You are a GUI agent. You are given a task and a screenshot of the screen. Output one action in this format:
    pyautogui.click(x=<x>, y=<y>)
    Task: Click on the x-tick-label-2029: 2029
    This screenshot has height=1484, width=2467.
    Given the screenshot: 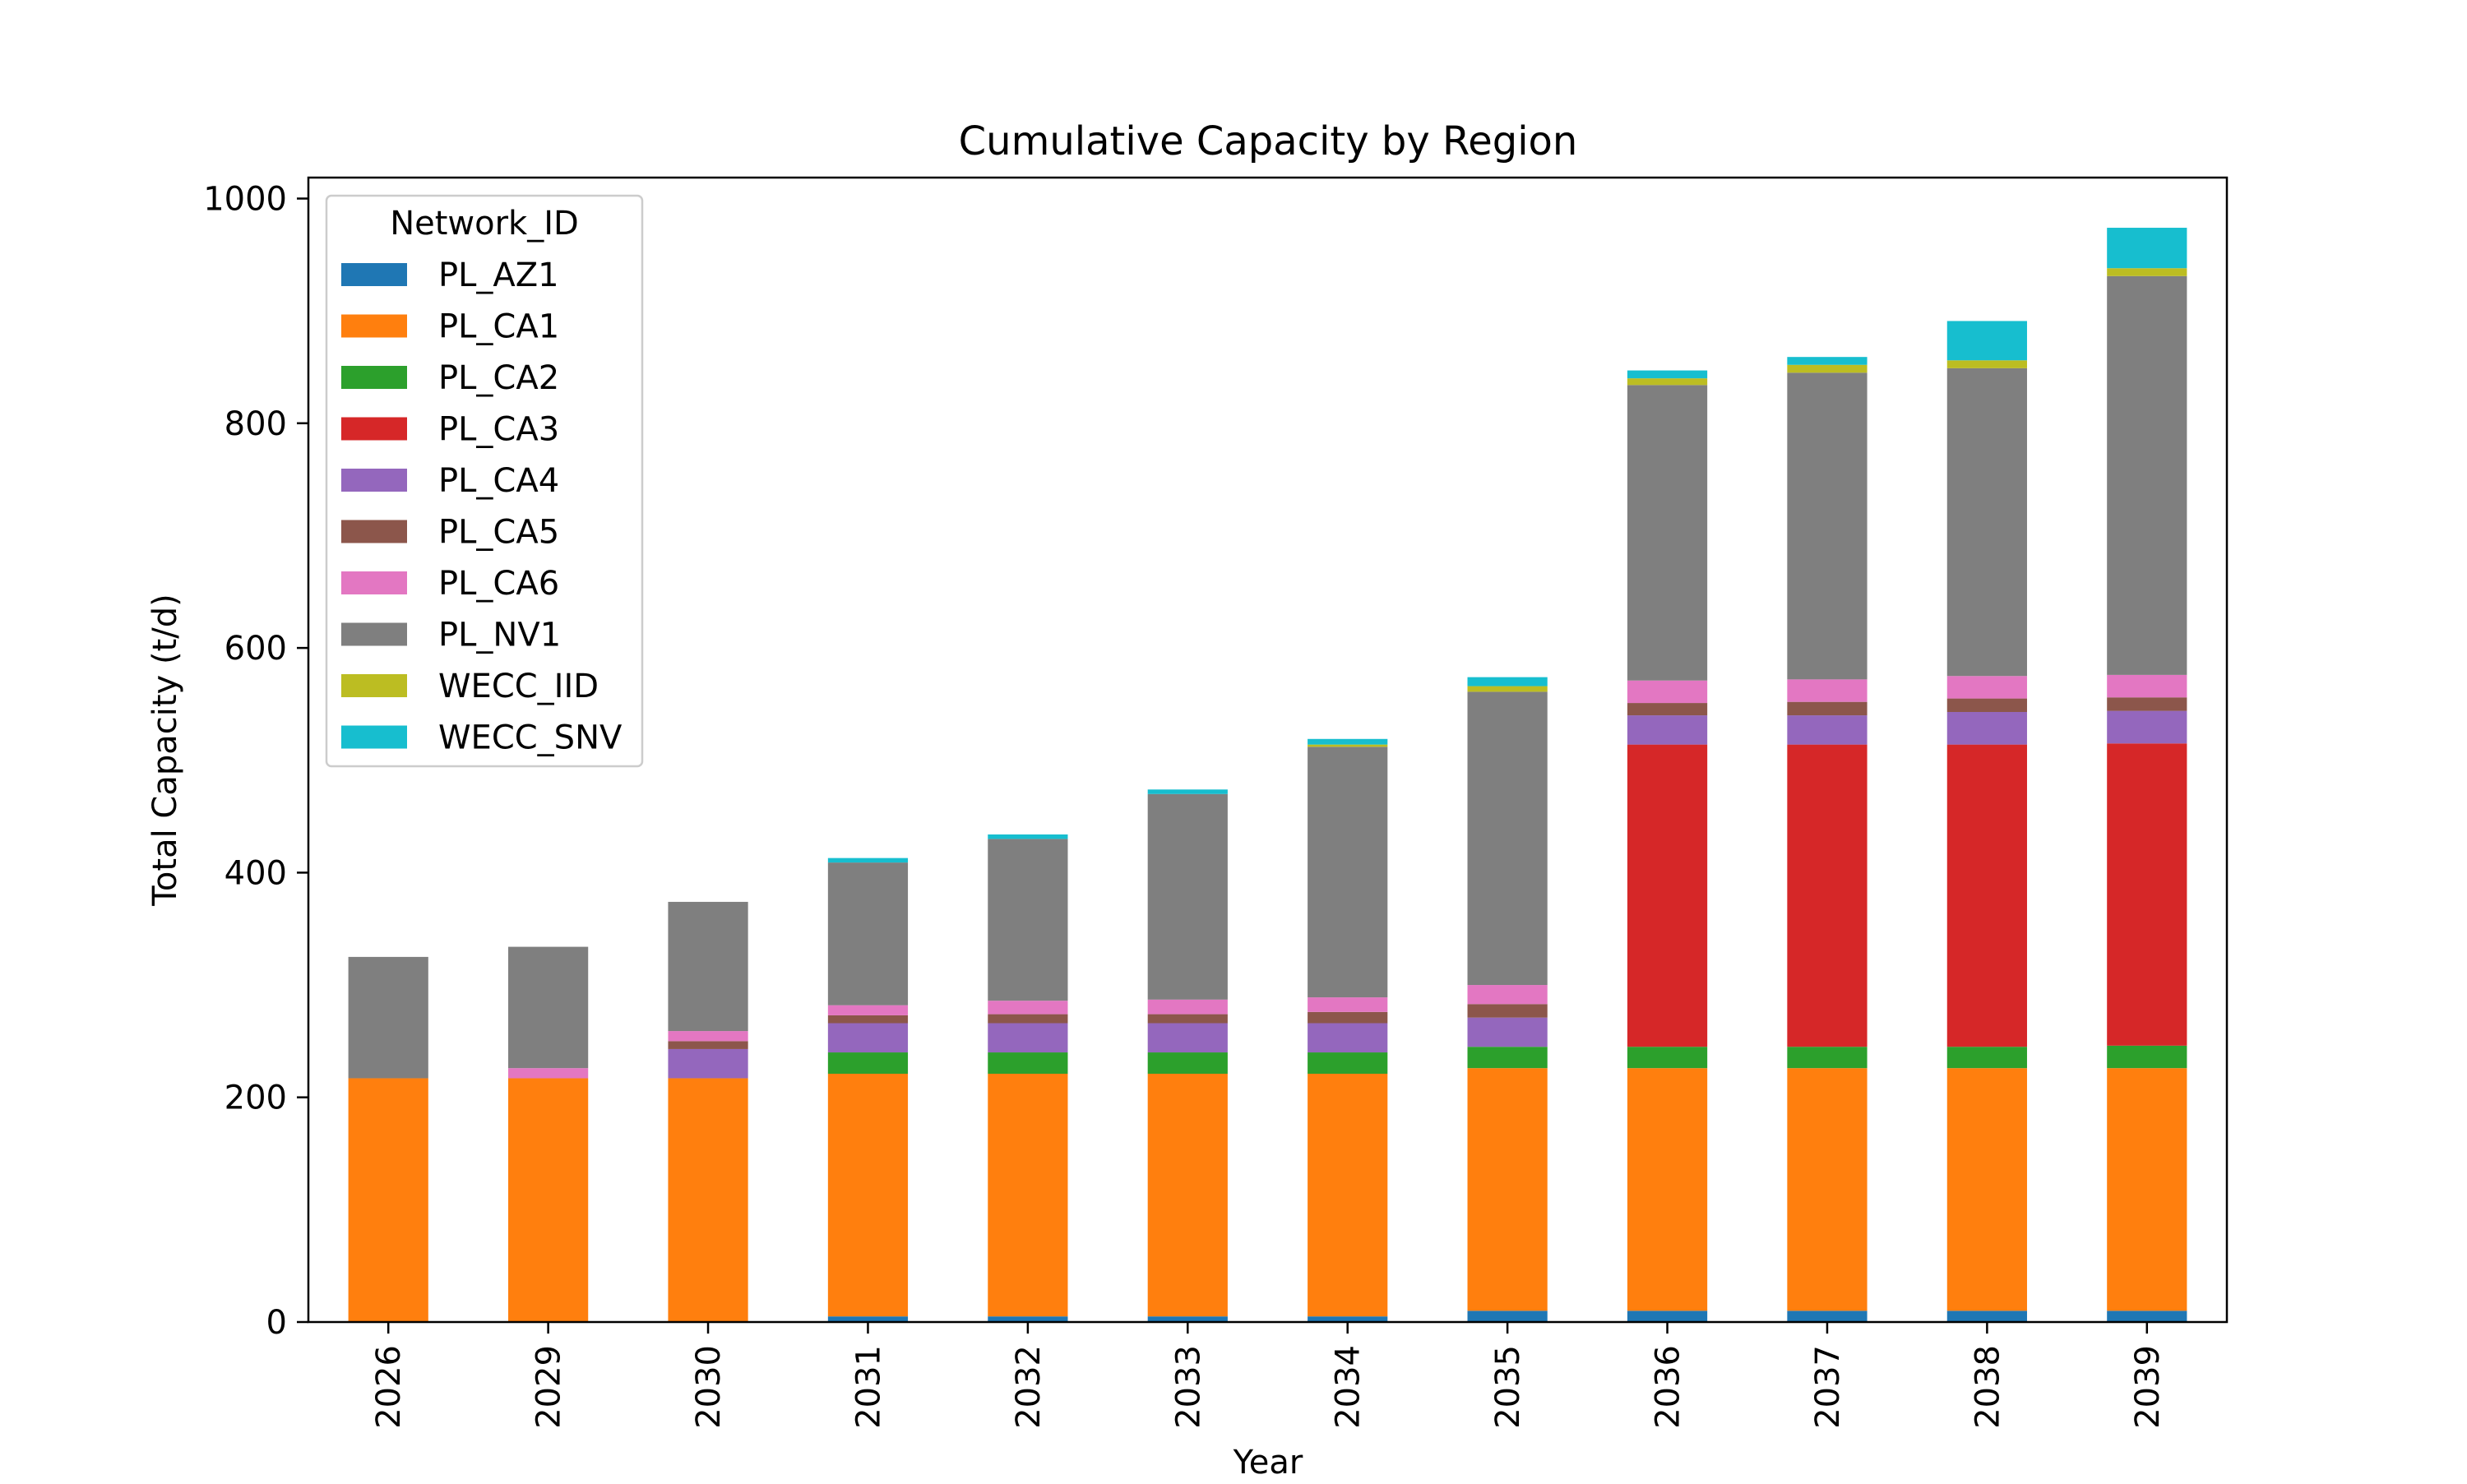 What is the action you would take?
    pyautogui.click(x=549, y=1387)
    